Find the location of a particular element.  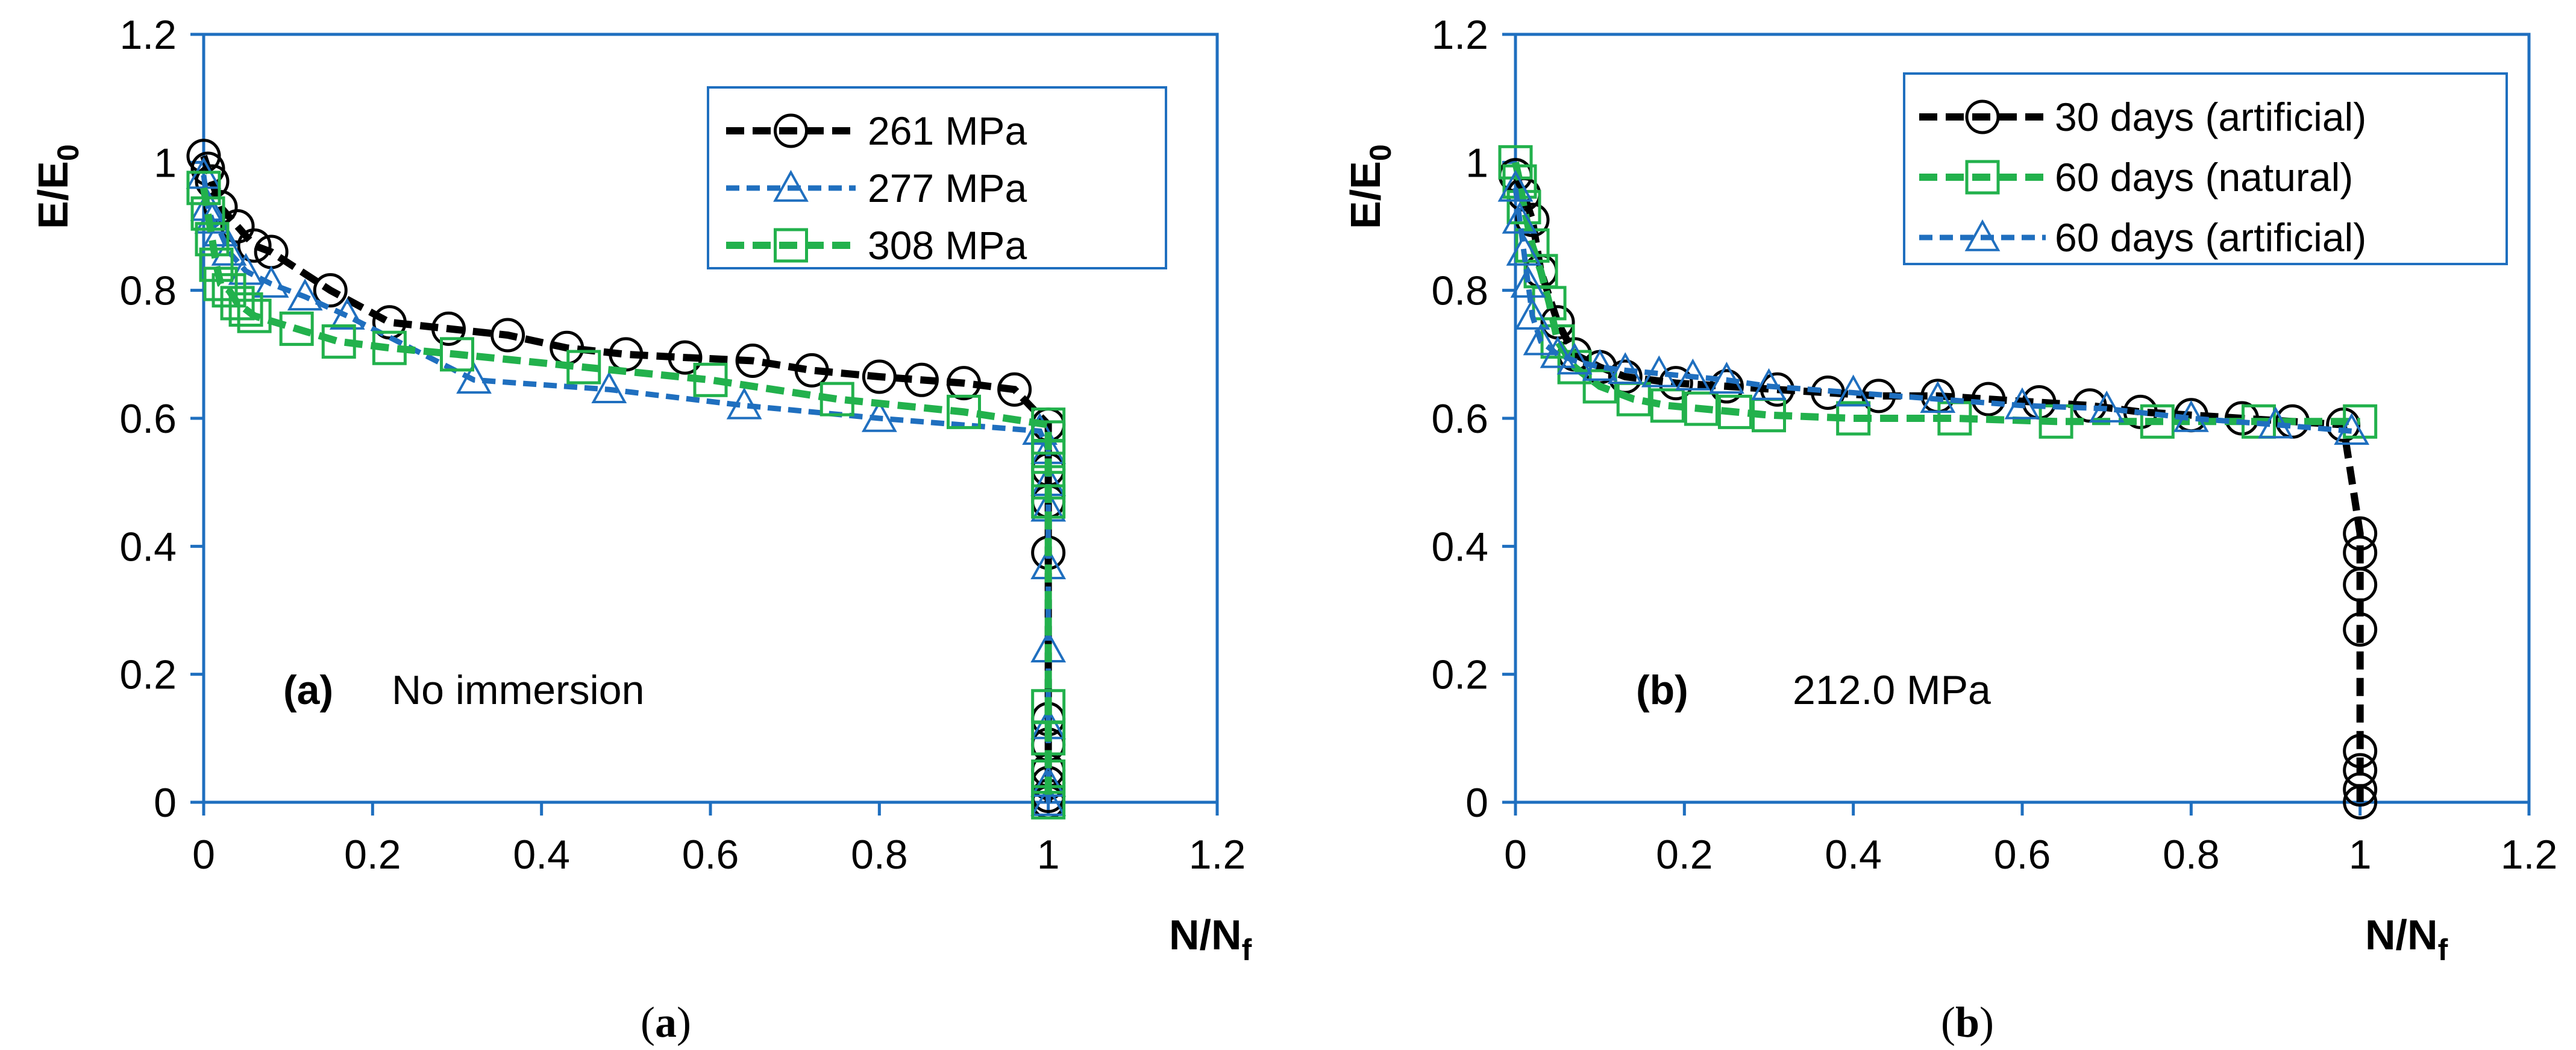

x-tick-label: 1 is located at coordinates (2360, 855).